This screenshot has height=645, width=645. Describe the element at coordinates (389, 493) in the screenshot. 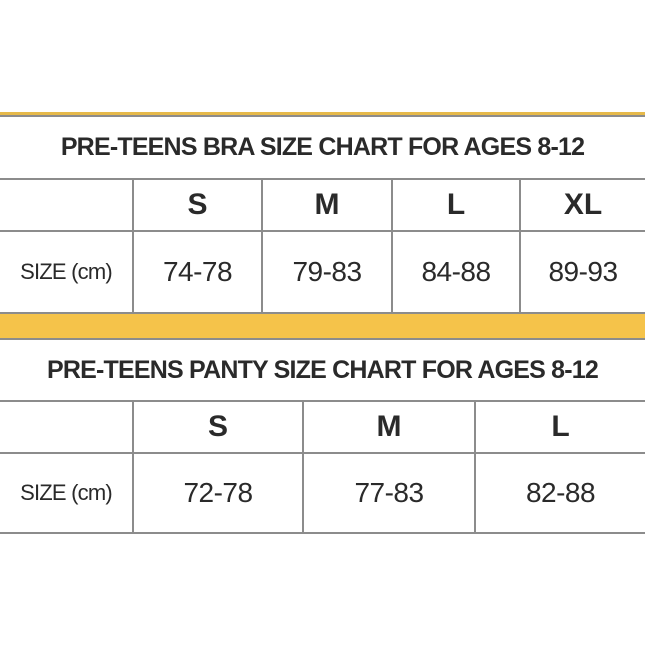

I see `size-value: 77-83` at that location.